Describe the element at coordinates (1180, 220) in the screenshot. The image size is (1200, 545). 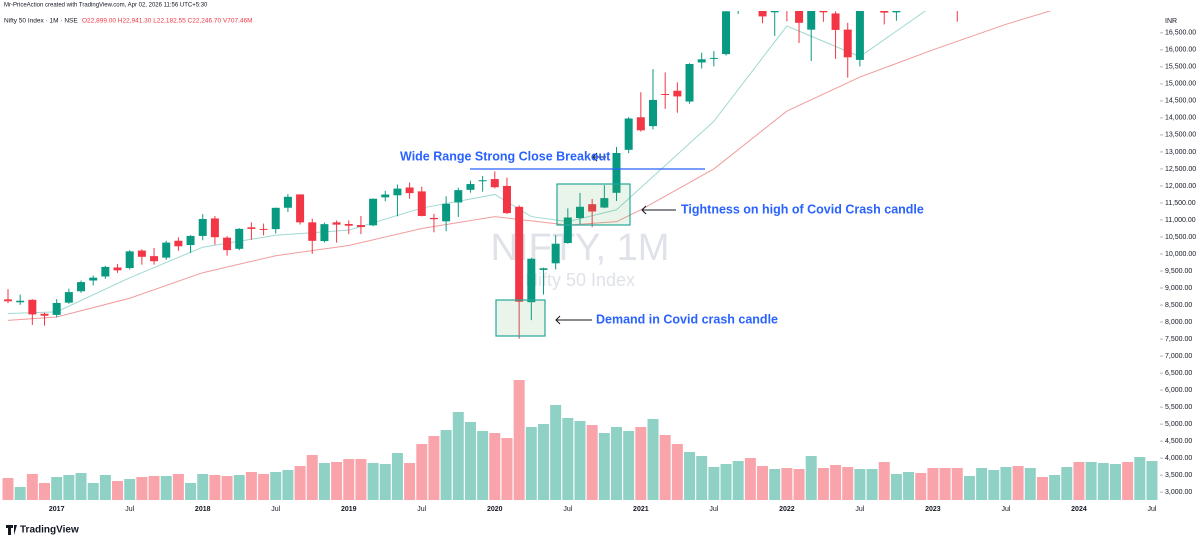
I see `y-tick-label: 11,000.00` at that location.